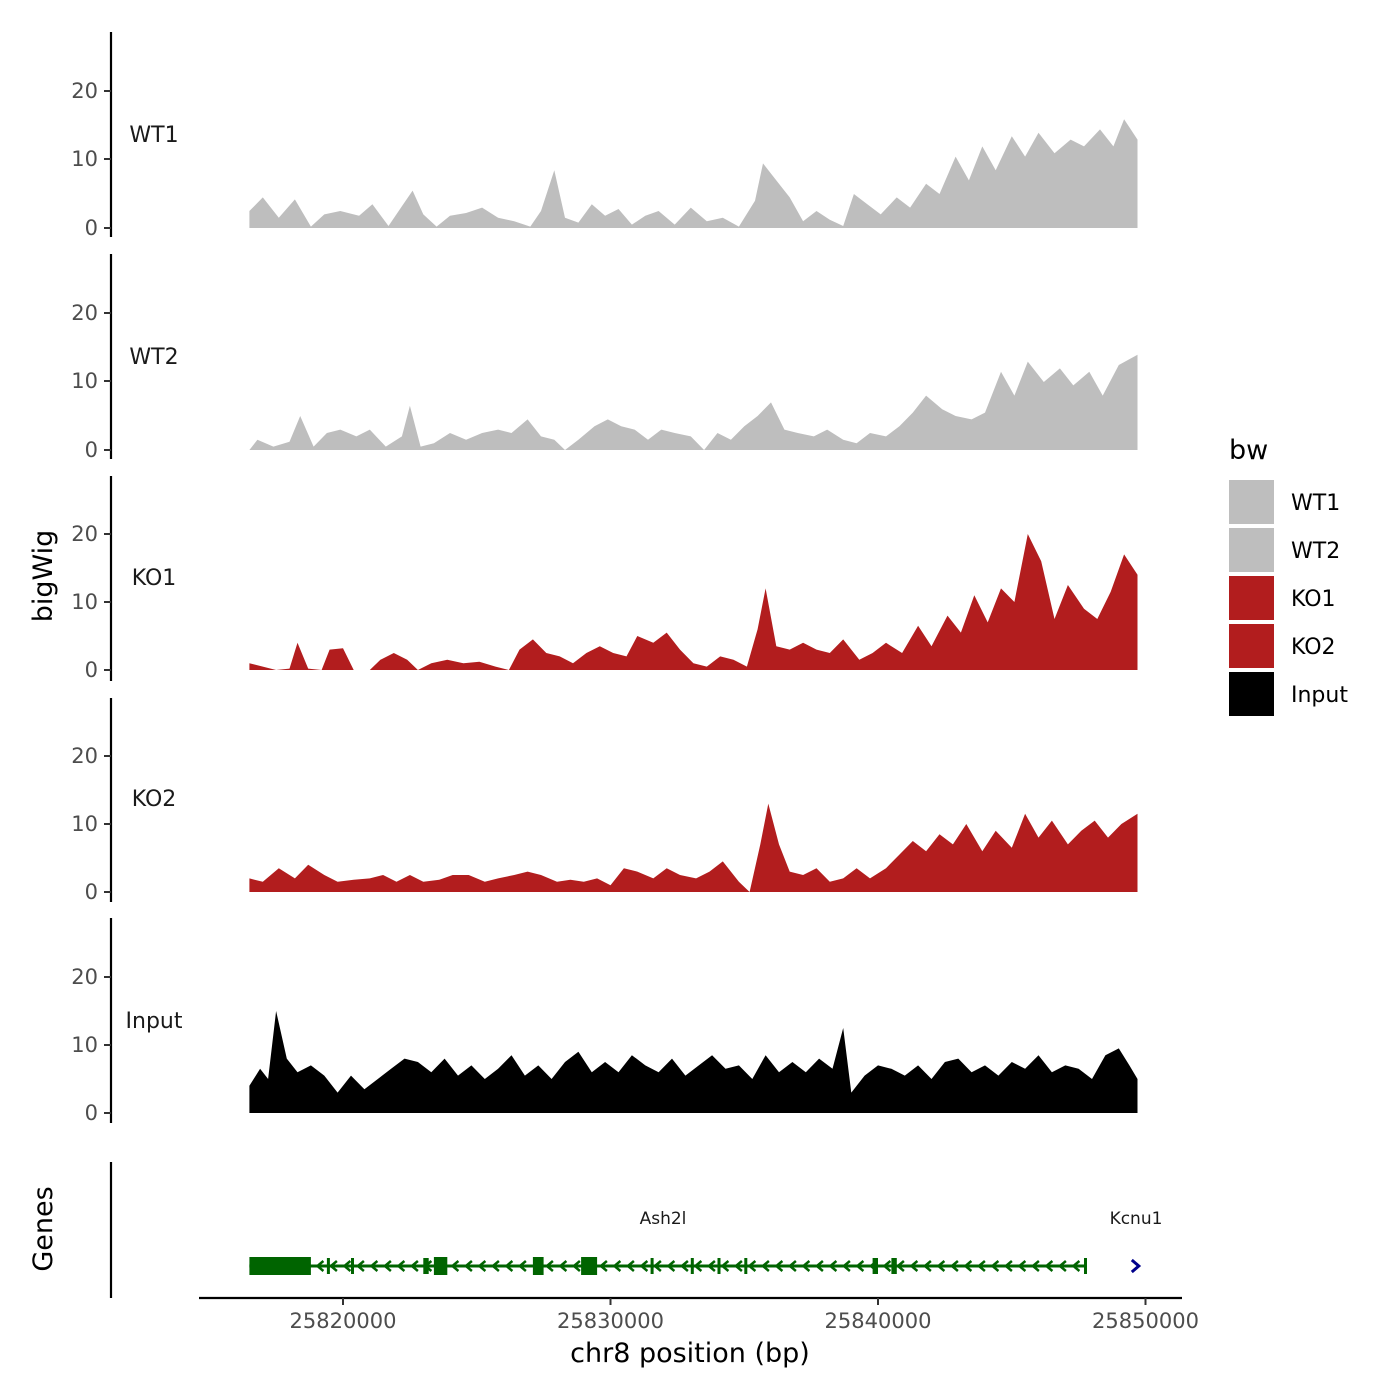  I want to click on y-axis-title: bigWig, so click(43, 576).